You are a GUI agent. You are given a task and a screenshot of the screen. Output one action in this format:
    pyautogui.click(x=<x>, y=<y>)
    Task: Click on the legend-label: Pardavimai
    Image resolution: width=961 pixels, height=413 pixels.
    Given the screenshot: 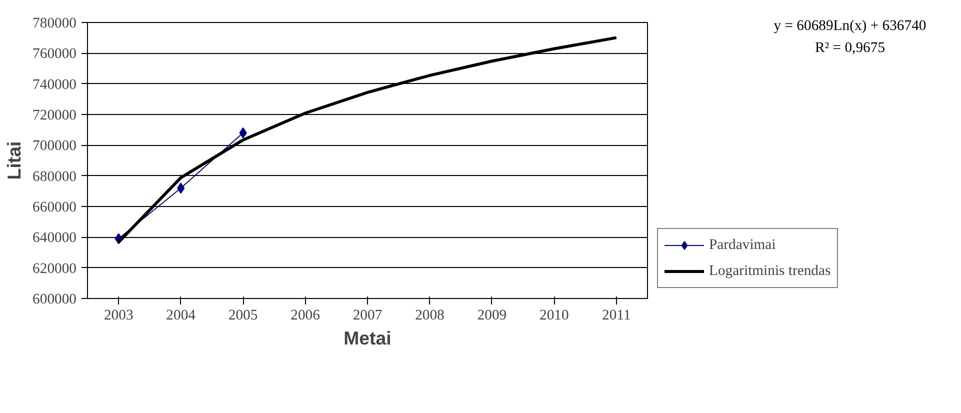 What is the action you would take?
    pyautogui.click(x=742, y=245)
    